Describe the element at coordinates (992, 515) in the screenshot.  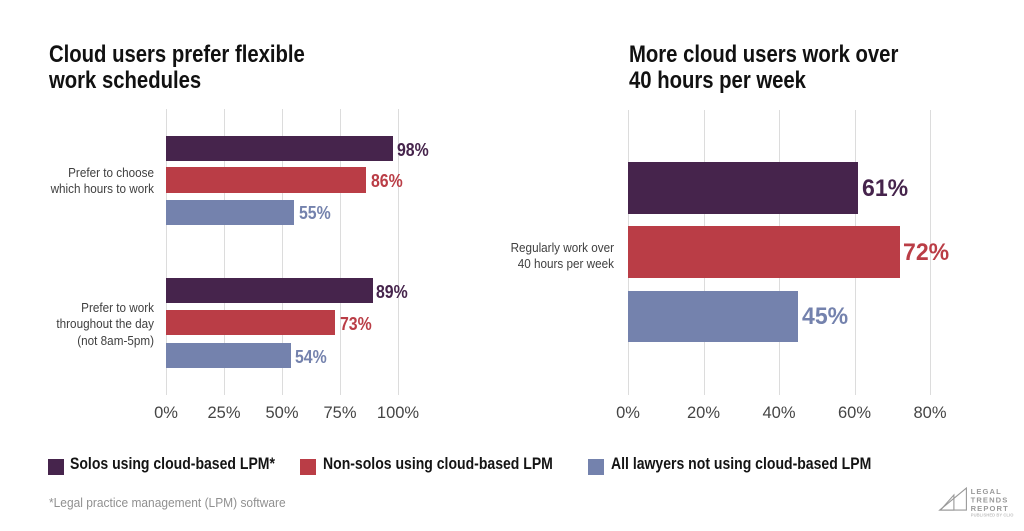
I see `svg-text: PUBLISHED BY CLIO` at that location.